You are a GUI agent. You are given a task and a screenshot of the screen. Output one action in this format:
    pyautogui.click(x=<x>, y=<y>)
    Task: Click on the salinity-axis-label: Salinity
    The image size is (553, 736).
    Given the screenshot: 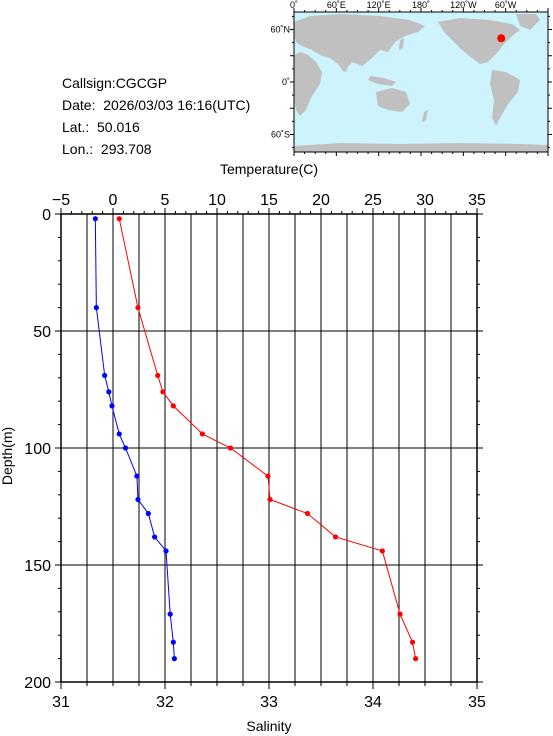 What is the action you would take?
    pyautogui.click(x=268, y=726)
    